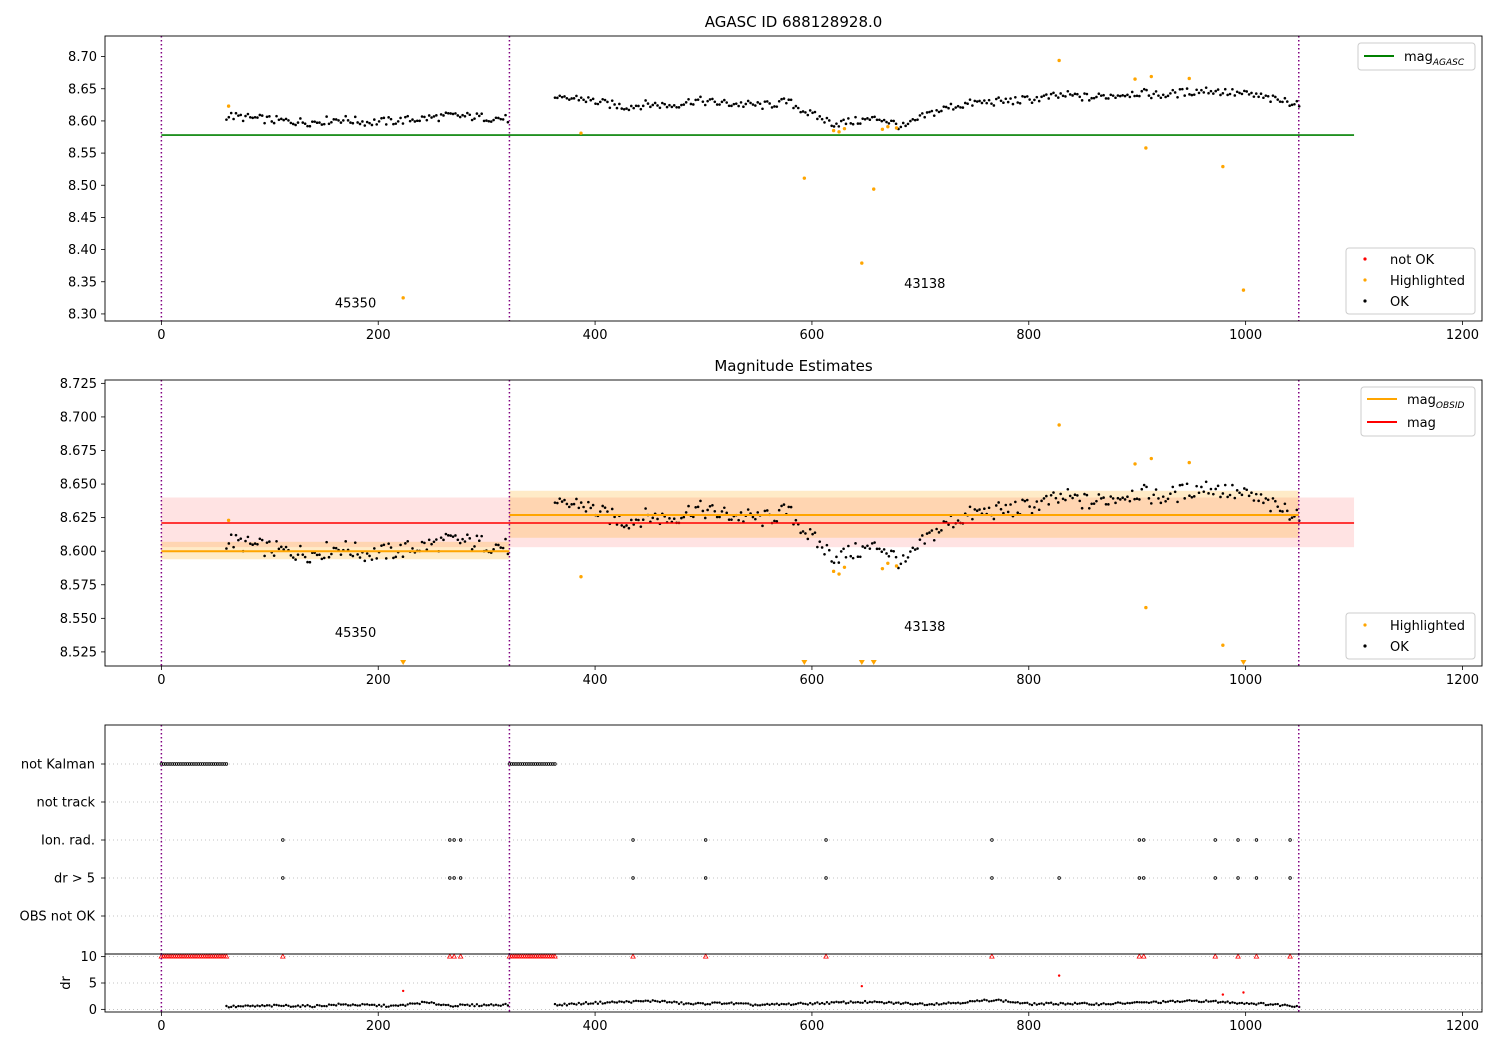 This screenshot has width=1500, height=1050. Describe the element at coordinates (595, 1026) in the screenshot. I see `x-tick-label: 400` at that location.